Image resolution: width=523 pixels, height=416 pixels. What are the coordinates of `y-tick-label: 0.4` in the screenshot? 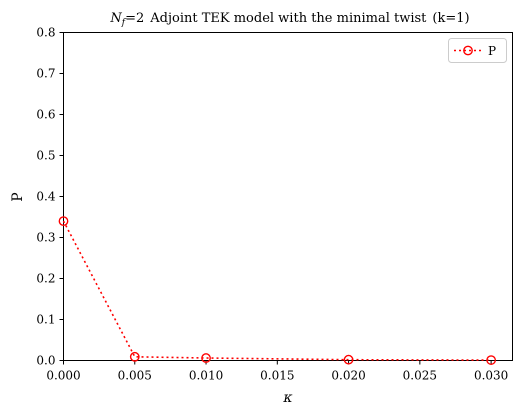 It's located at (45, 197).